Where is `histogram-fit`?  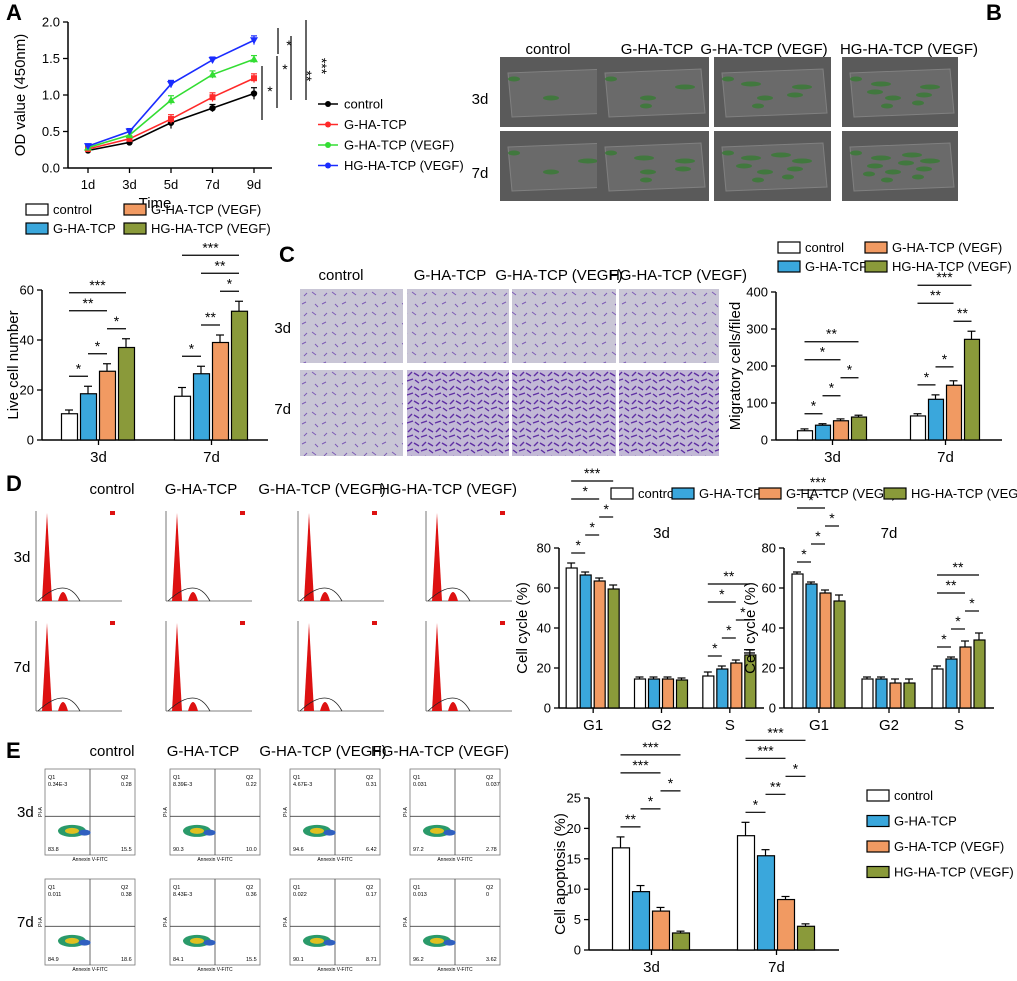 histogram-fit is located at coordinates (449, 704).